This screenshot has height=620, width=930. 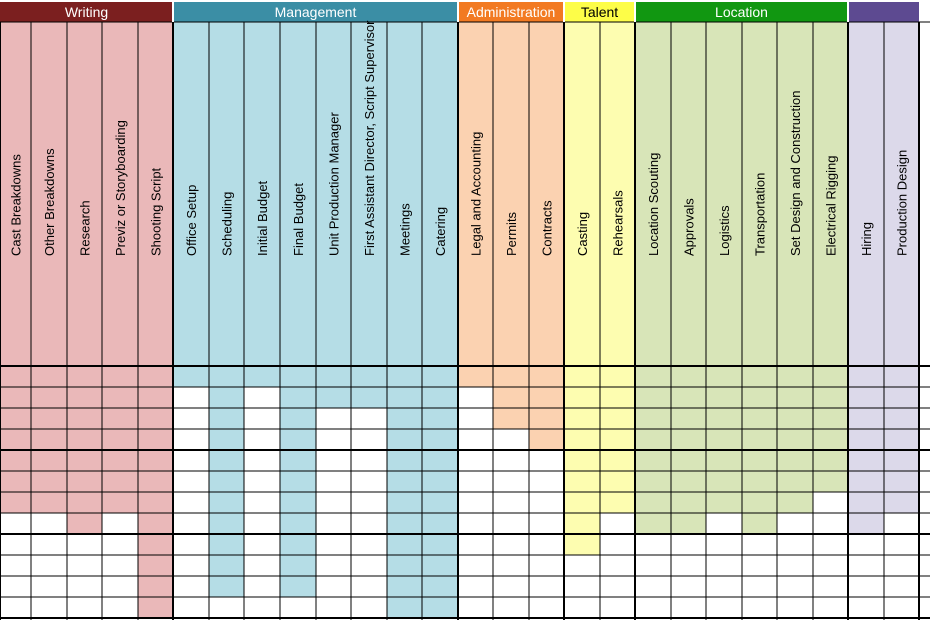 I want to click on category-header-talent, so click(x=599, y=12).